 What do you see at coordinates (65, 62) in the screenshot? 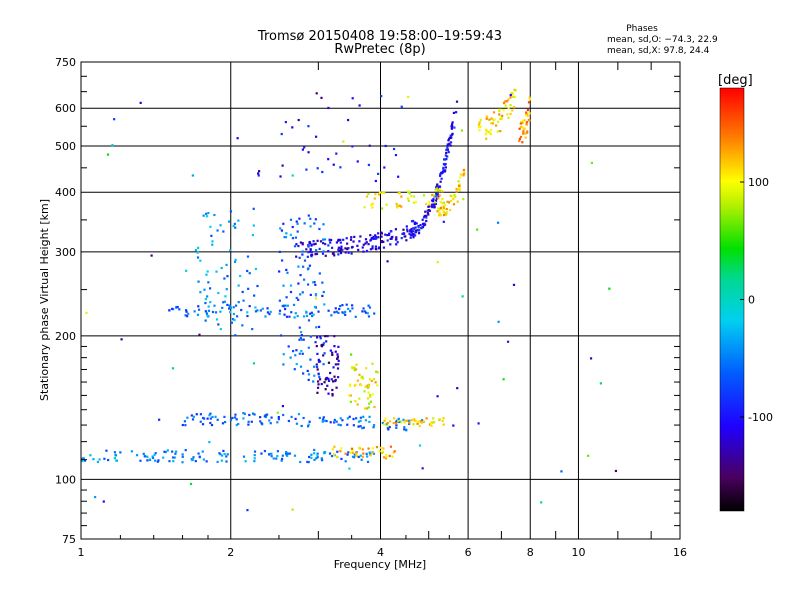
I see `y-tick-label: 750` at bounding box center [65, 62].